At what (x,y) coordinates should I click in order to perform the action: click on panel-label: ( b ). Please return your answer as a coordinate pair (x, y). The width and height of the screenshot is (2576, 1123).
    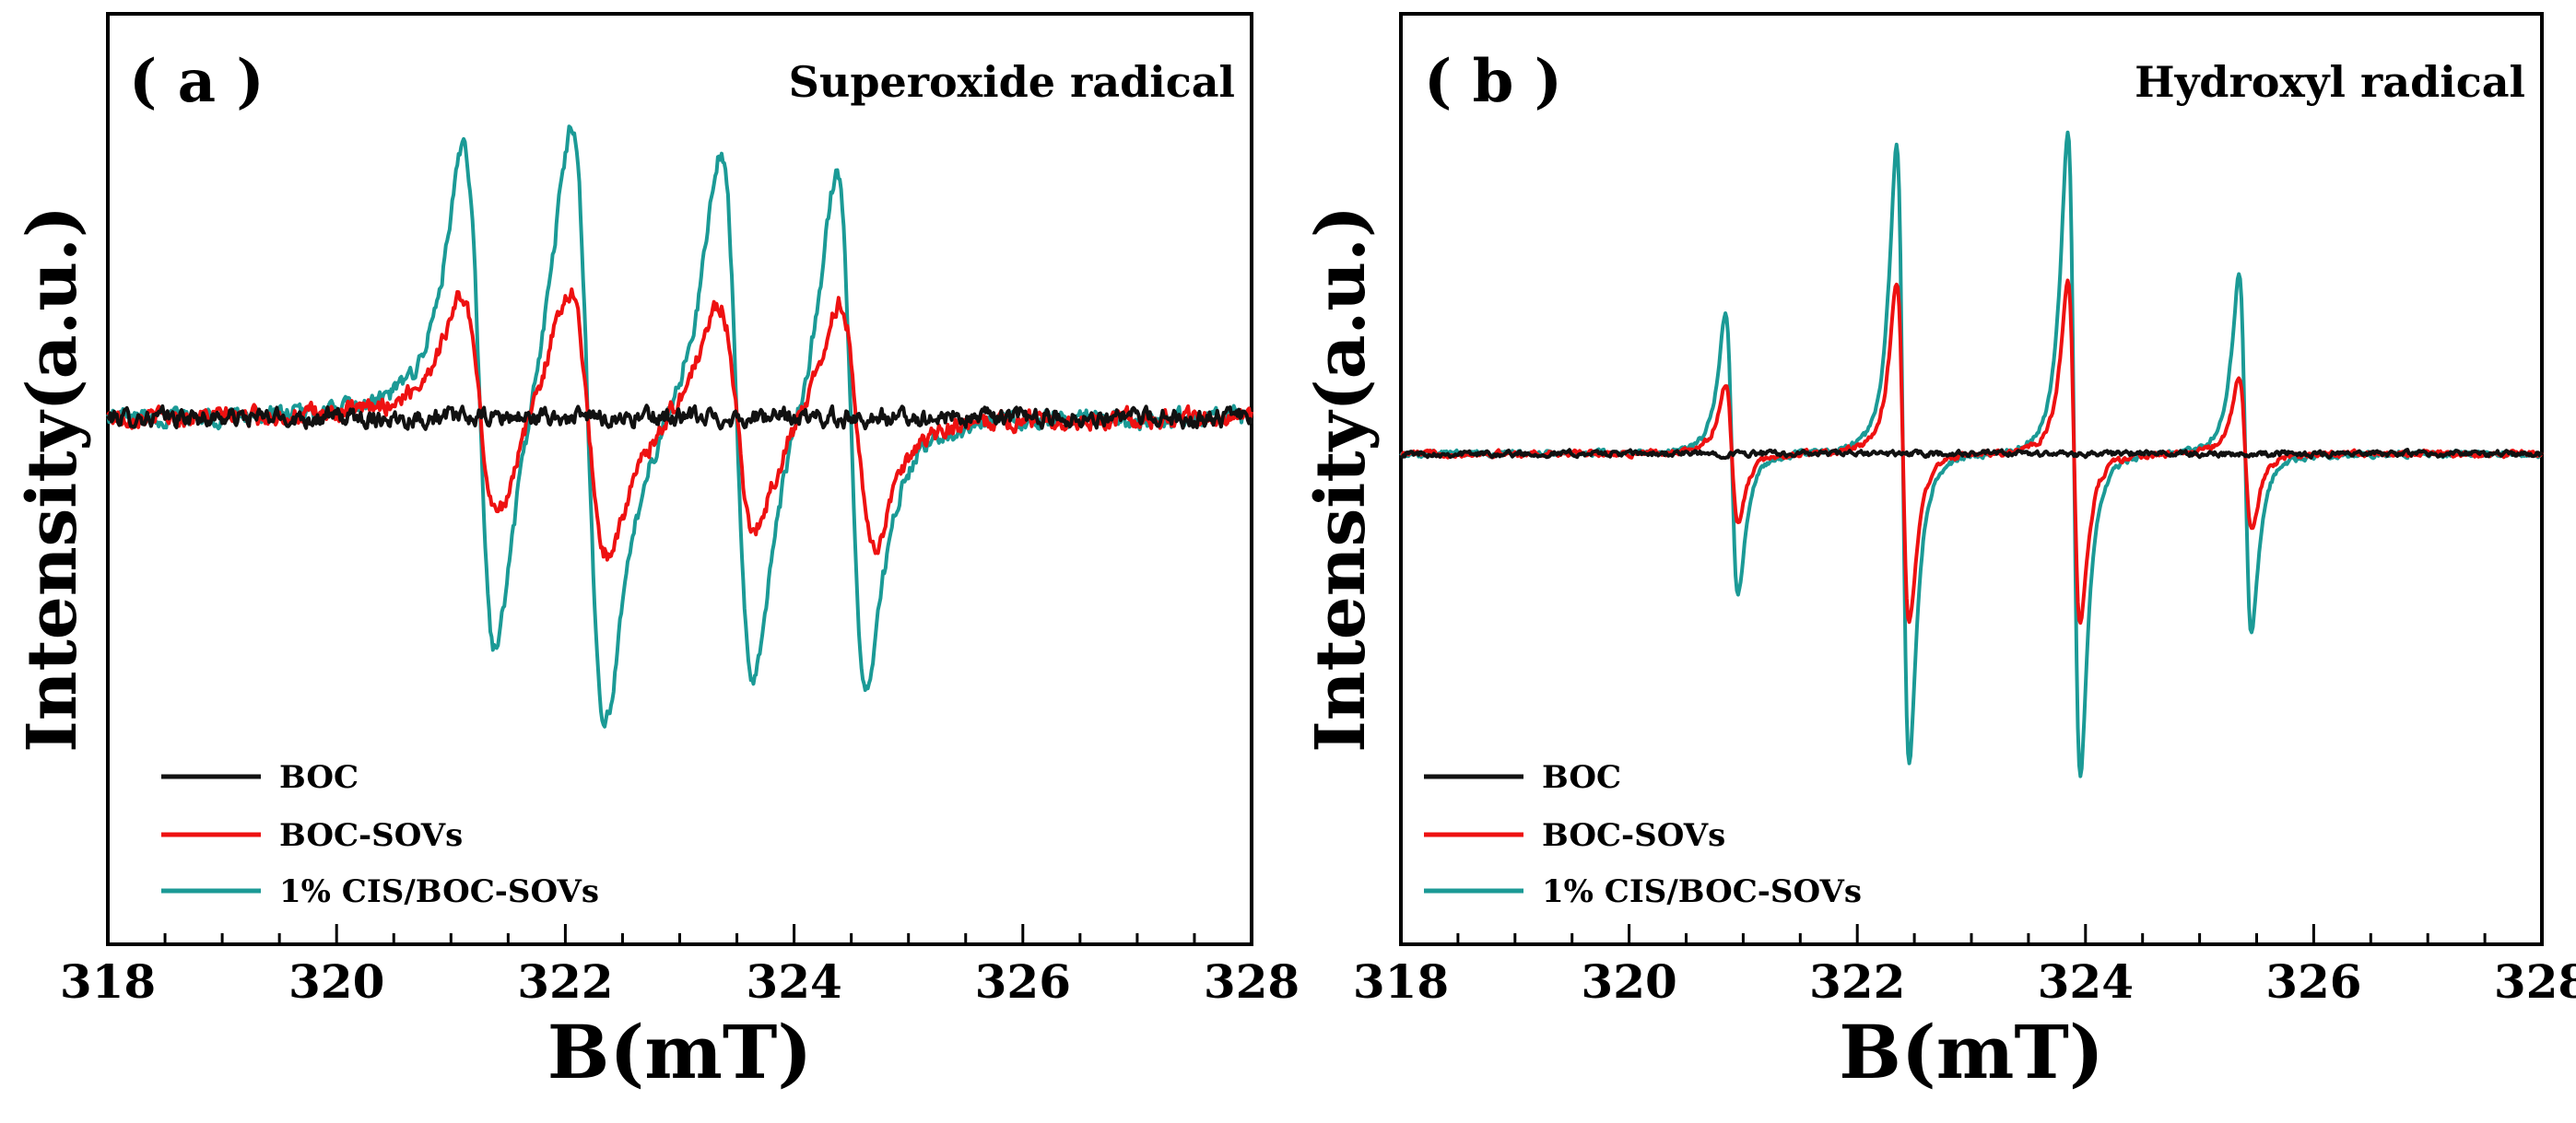
    Looking at the image, I should click on (1493, 81).